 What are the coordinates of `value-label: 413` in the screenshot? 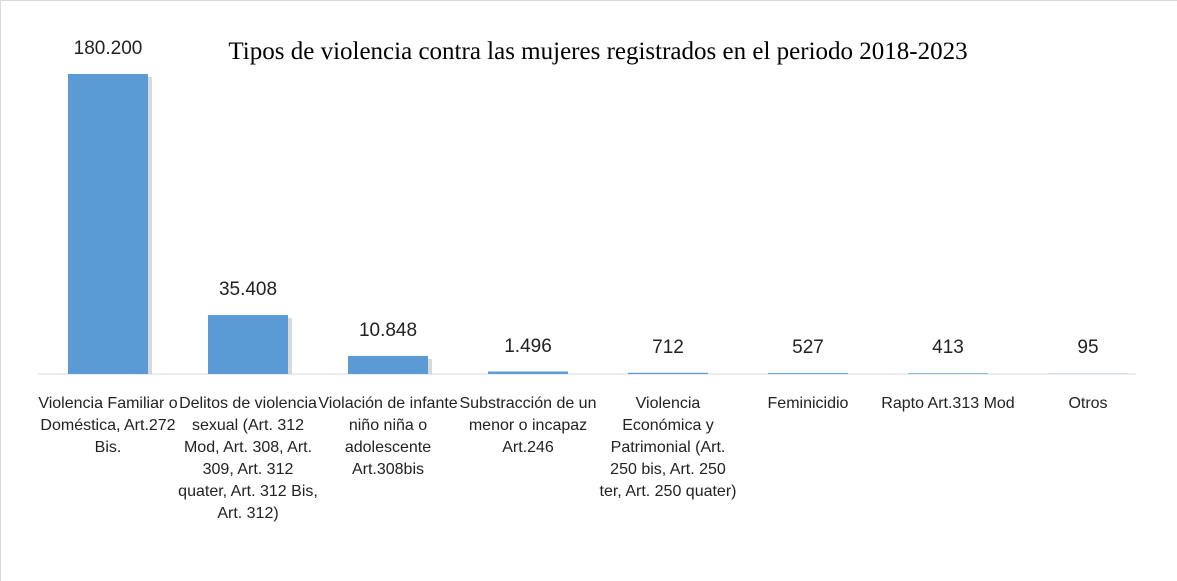 It's located at (948, 347).